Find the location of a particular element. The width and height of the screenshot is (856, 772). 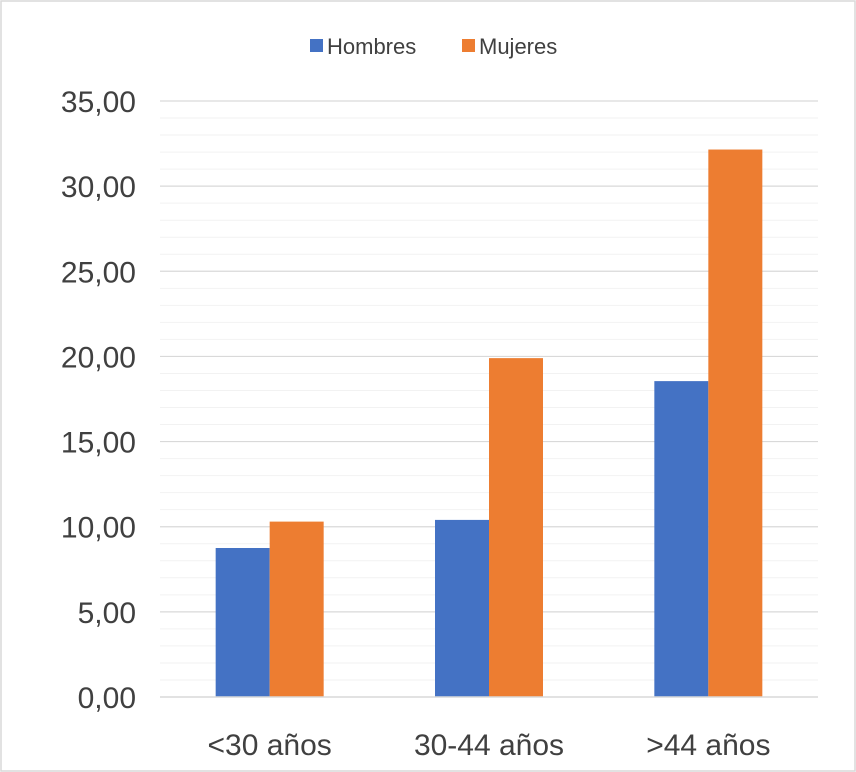

y-tick-label: 25,00 is located at coordinates (98, 272).